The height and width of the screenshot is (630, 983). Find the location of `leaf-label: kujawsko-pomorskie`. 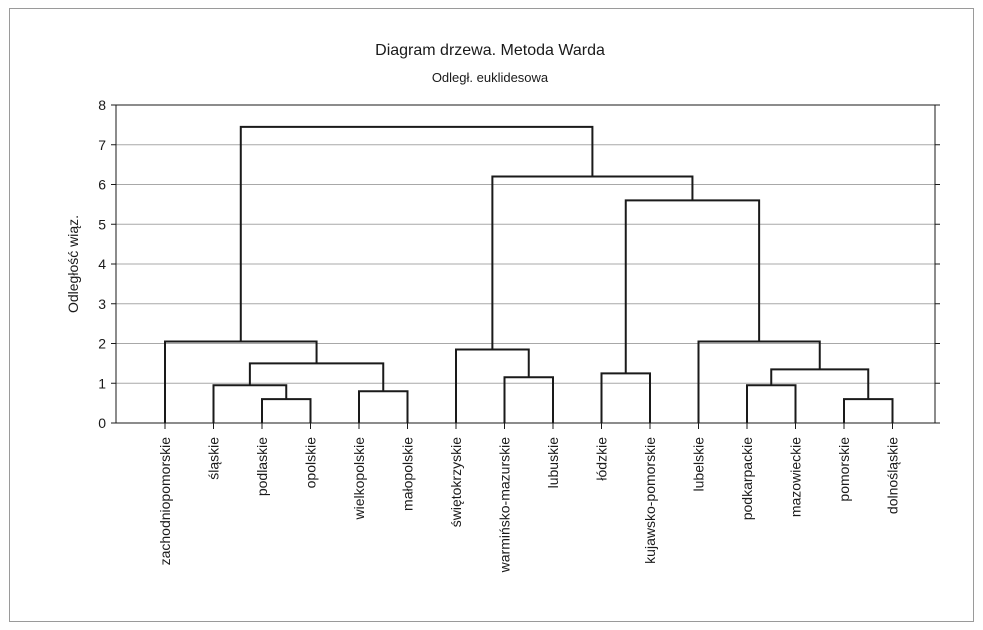

leaf-label: kujawsko-pomorskie is located at coordinates (650, 500).